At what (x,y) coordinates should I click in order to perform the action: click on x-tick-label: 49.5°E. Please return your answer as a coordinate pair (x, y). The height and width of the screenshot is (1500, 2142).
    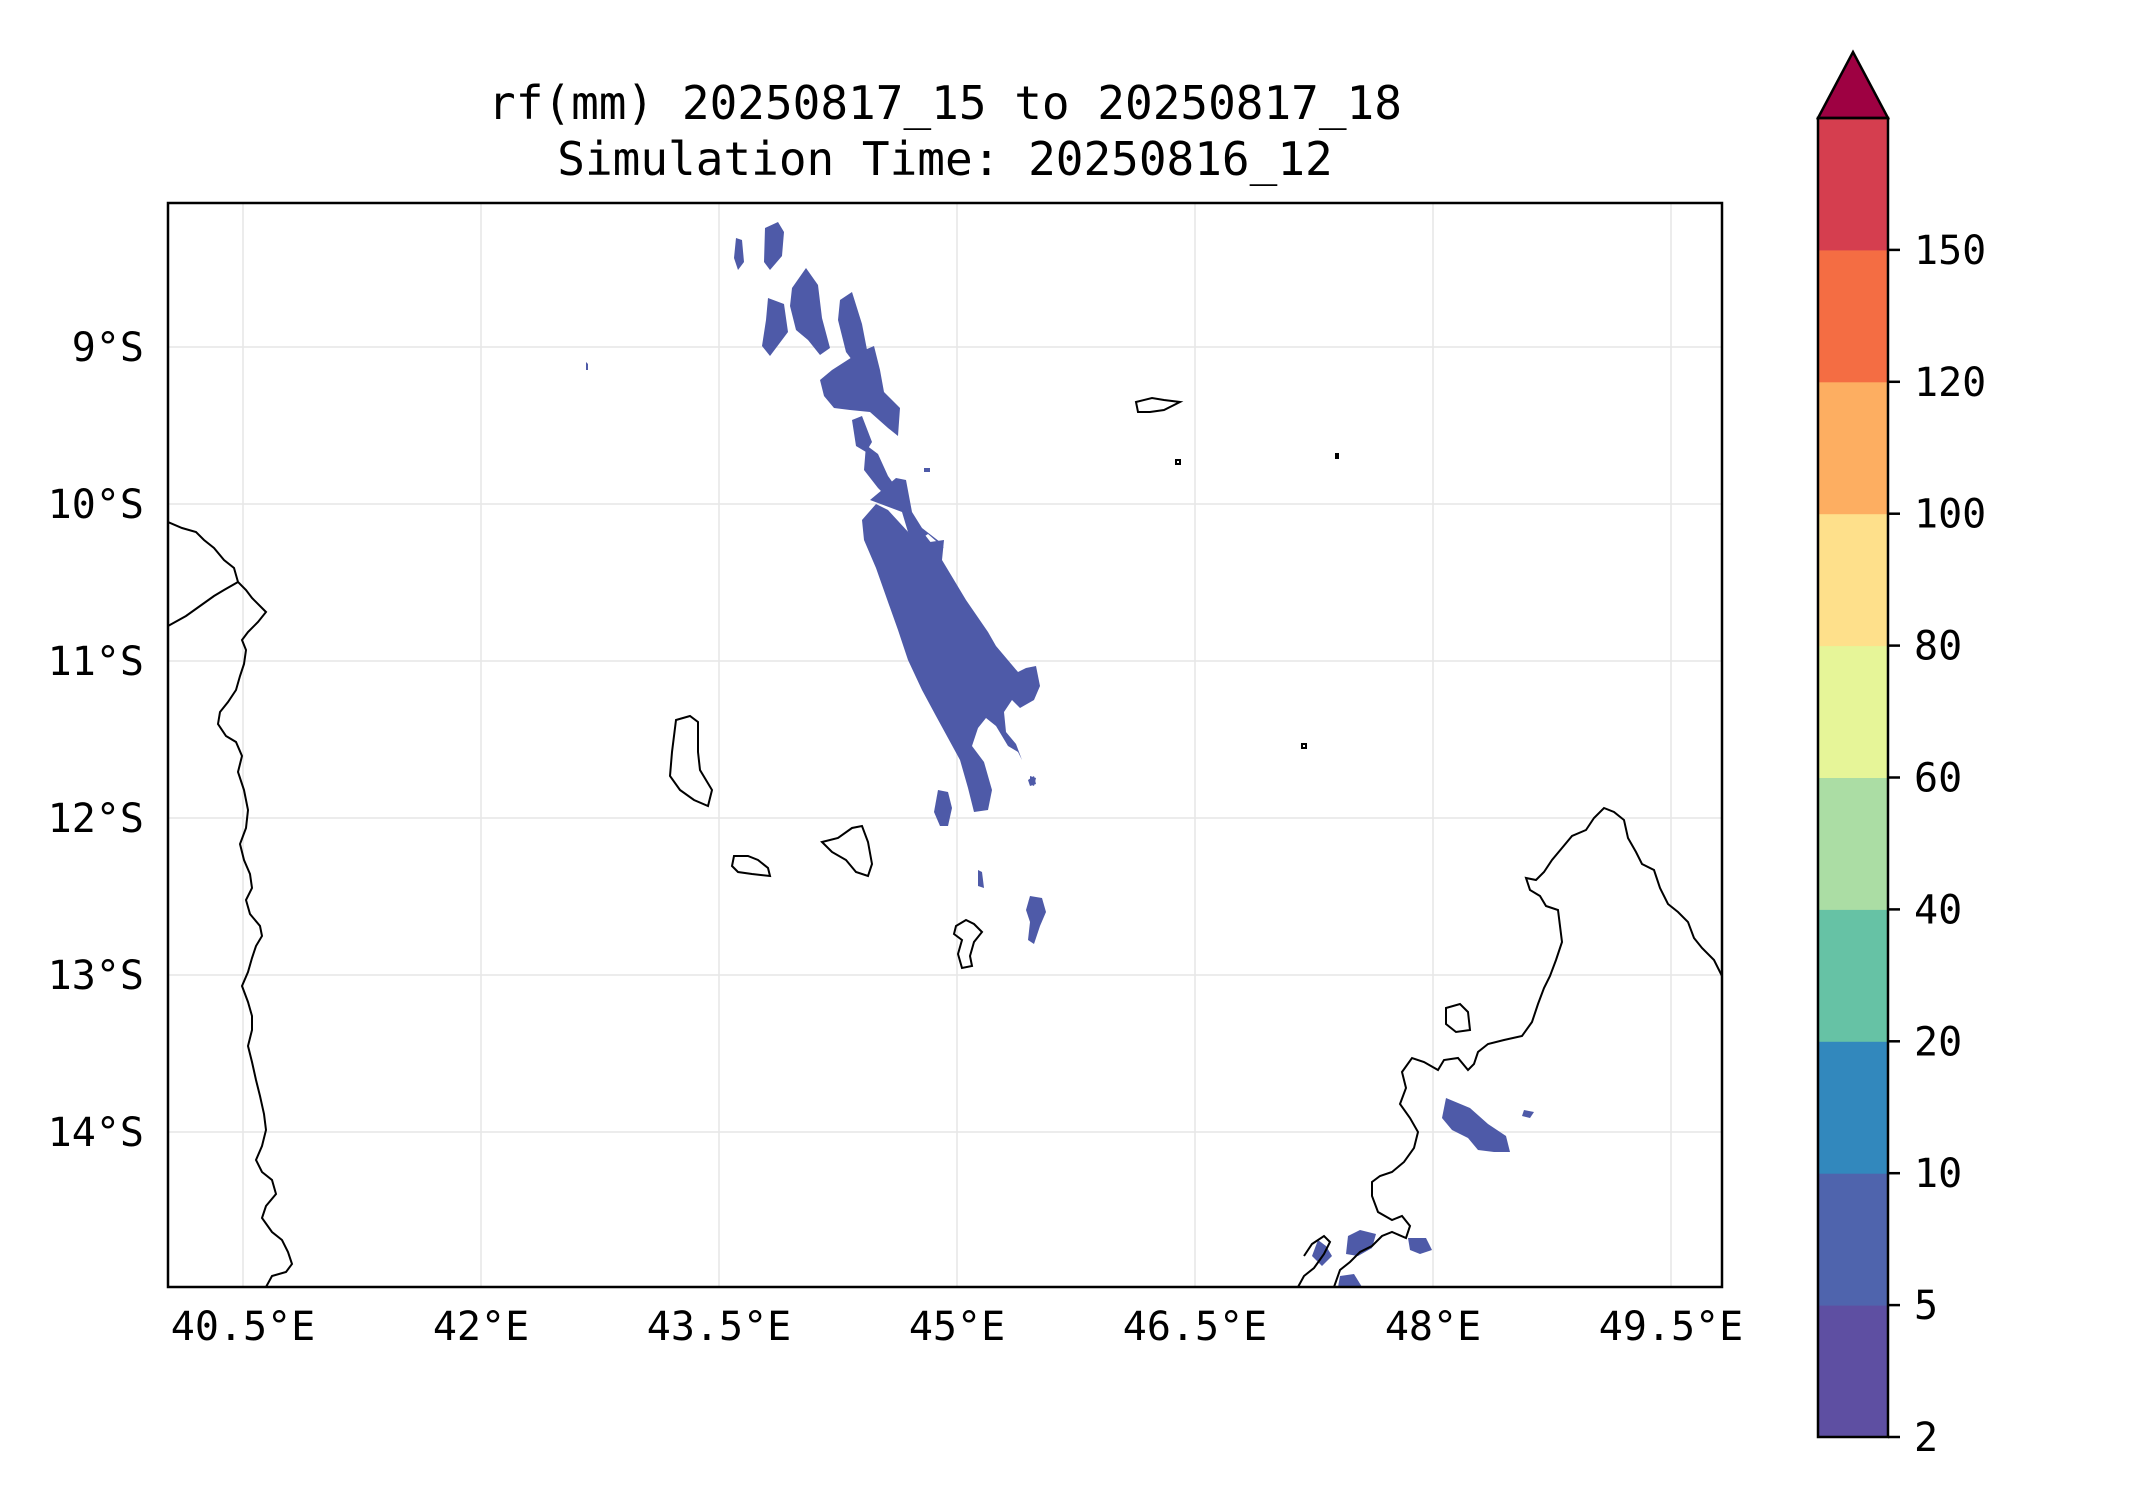
    Looking at the image, I should click on (1671, 1327).